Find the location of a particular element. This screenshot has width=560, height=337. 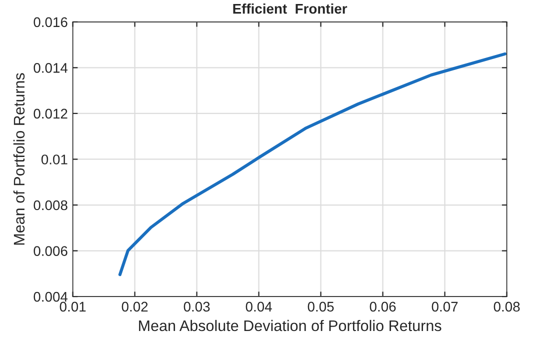

y-tick-label: 0.006 is located at coordinates (51, 251).